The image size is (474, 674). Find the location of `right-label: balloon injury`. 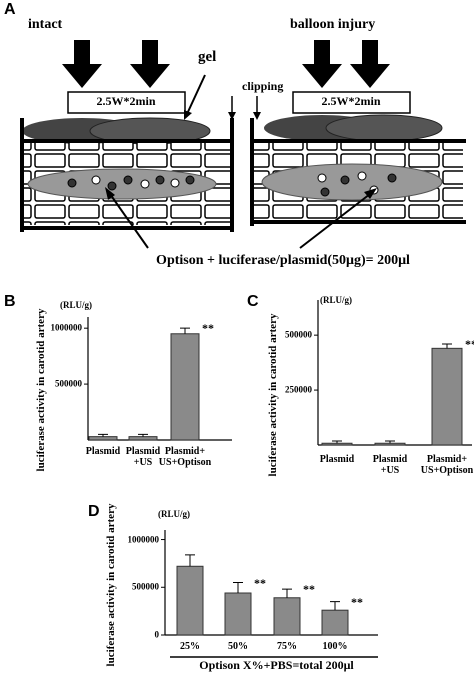

right-label: balloon injury is located at coordinates (333, 24).